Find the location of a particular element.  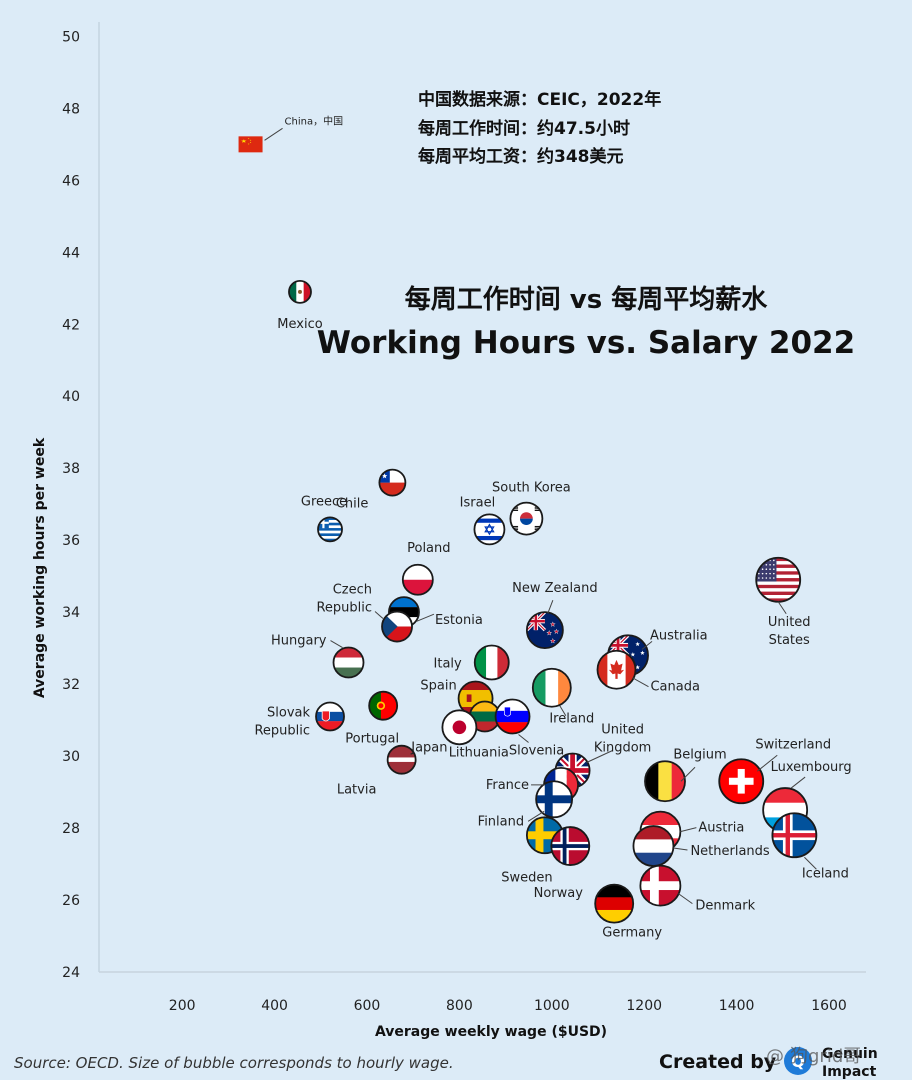

bubble-canada is located at coordinates (616, 669).